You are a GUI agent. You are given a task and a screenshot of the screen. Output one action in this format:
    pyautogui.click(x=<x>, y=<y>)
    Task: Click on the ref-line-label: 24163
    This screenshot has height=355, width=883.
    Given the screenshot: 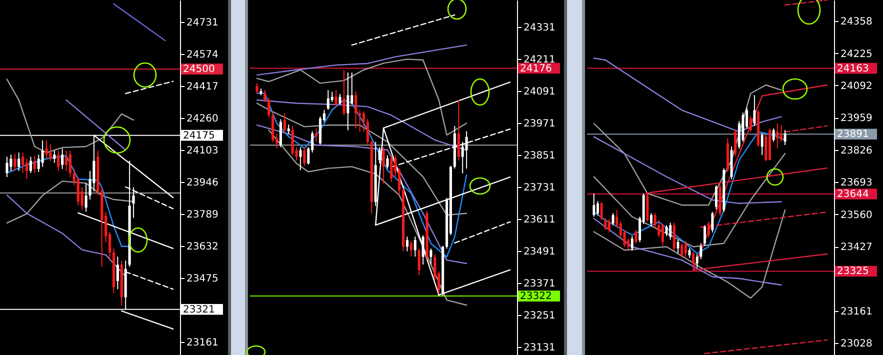 What is the action you would take?
    pyautogui.click(x=853, y=68)
    